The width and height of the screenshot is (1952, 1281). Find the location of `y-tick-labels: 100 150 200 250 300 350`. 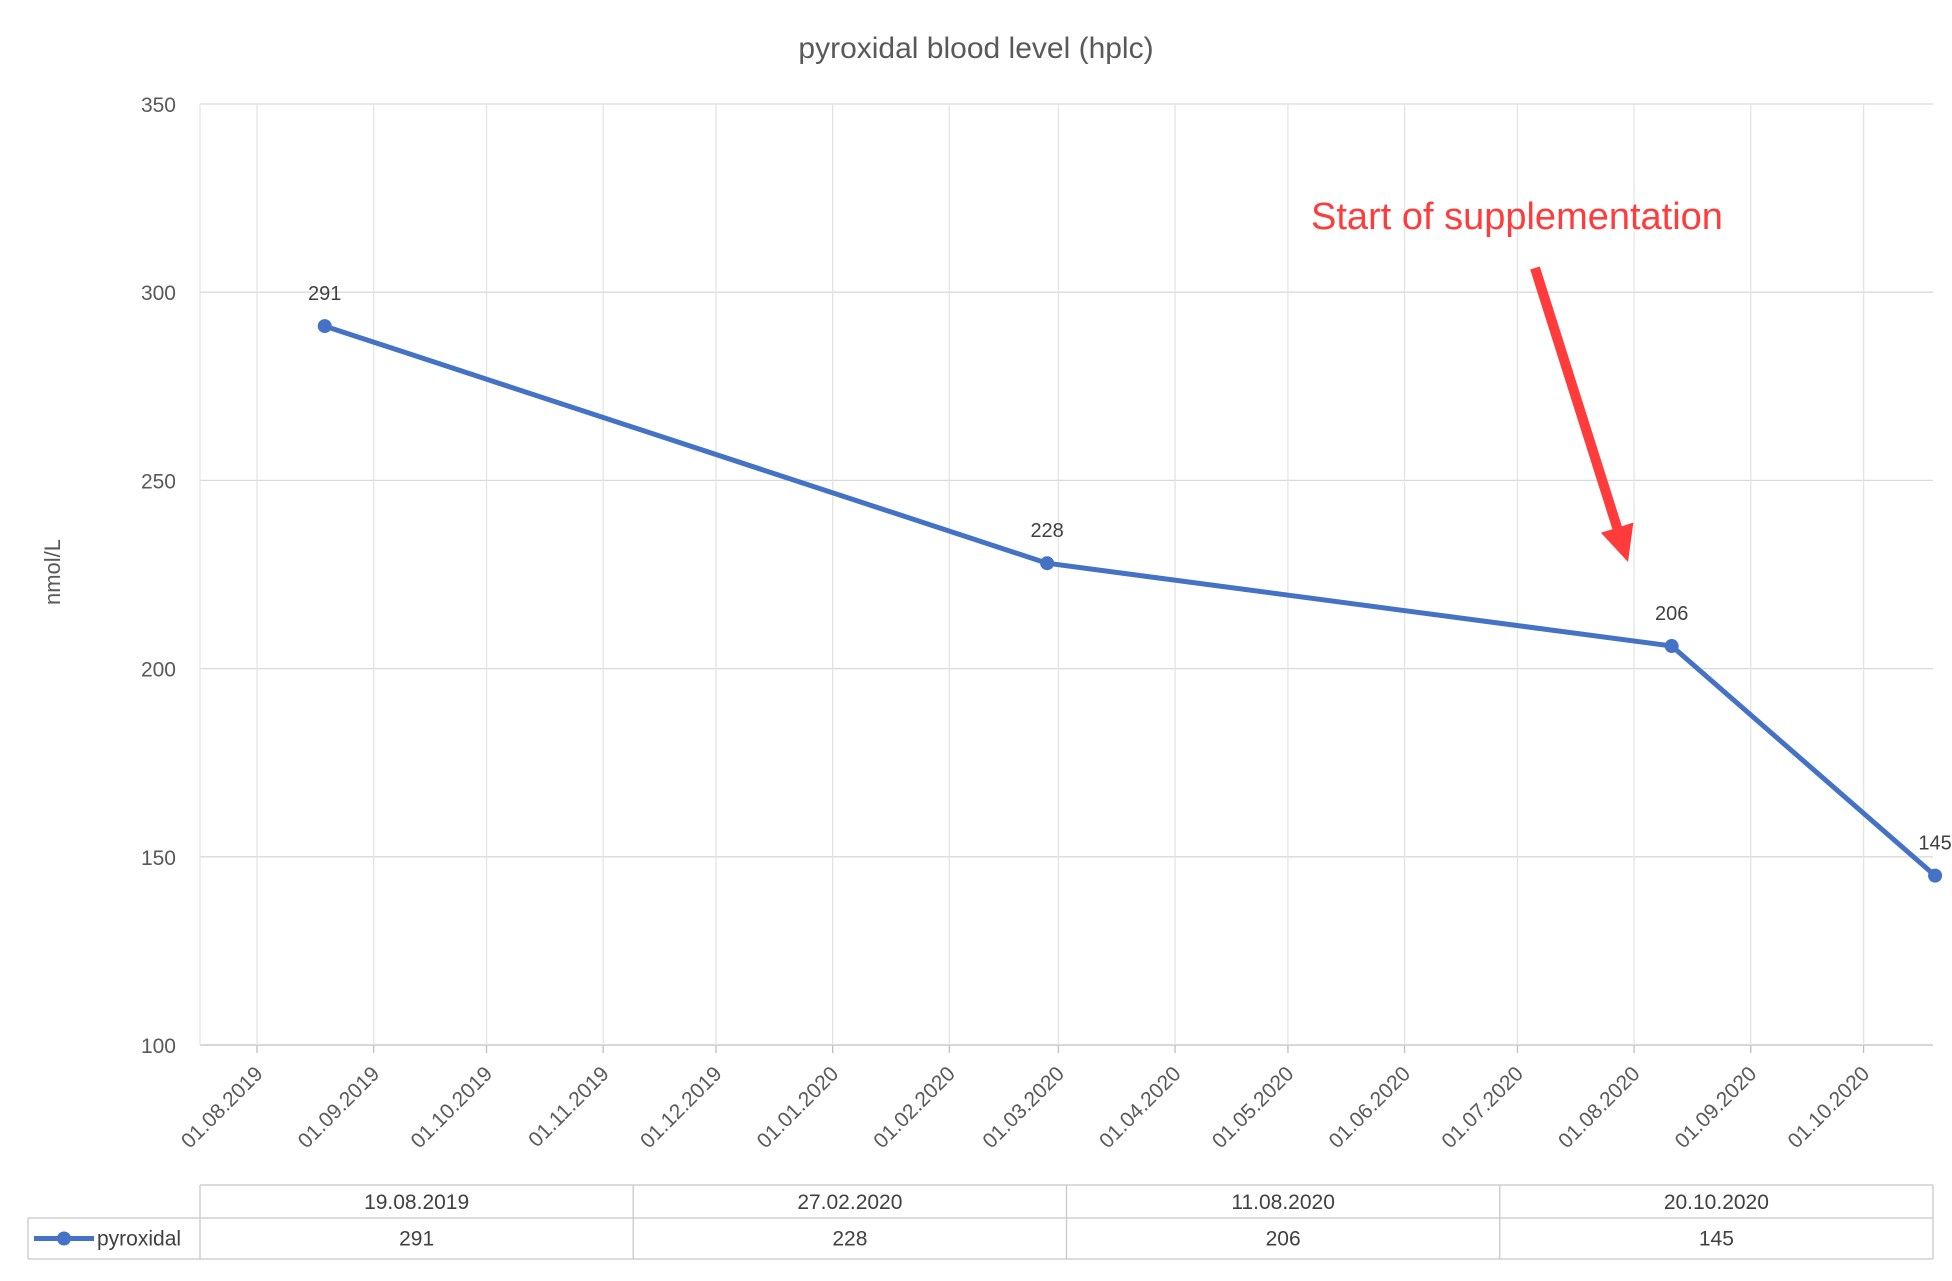

y-tick-labels: 100 150 200 250 300 350 is located at coordinates (158, 576).